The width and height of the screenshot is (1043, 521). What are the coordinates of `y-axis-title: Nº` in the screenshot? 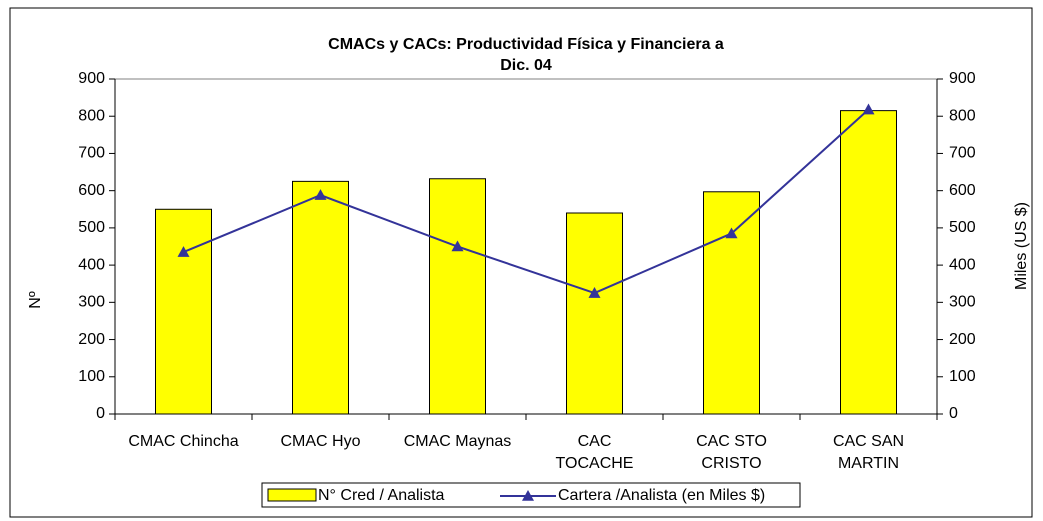 It's located at (35, 300).